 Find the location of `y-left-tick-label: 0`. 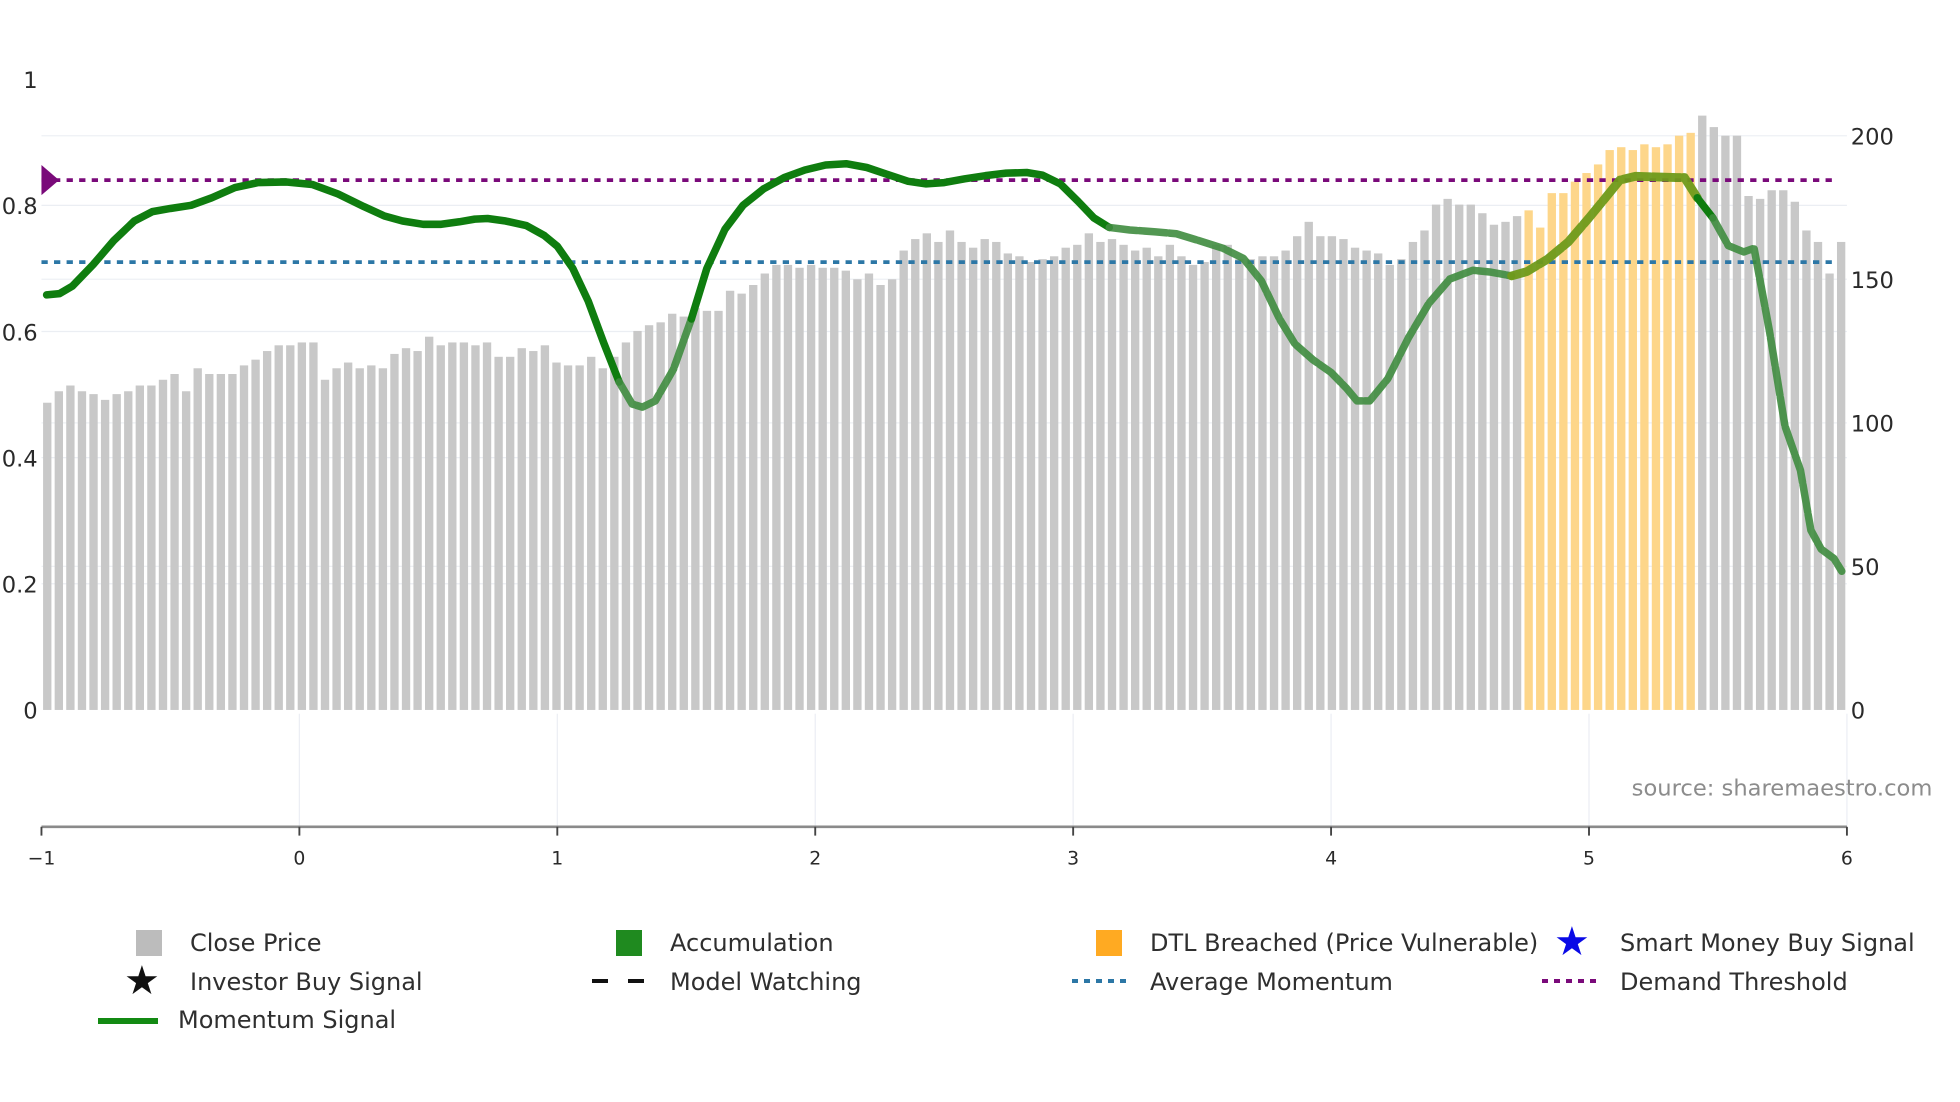

y-left-tick-label: 0 is located at coordinates (30, 712).